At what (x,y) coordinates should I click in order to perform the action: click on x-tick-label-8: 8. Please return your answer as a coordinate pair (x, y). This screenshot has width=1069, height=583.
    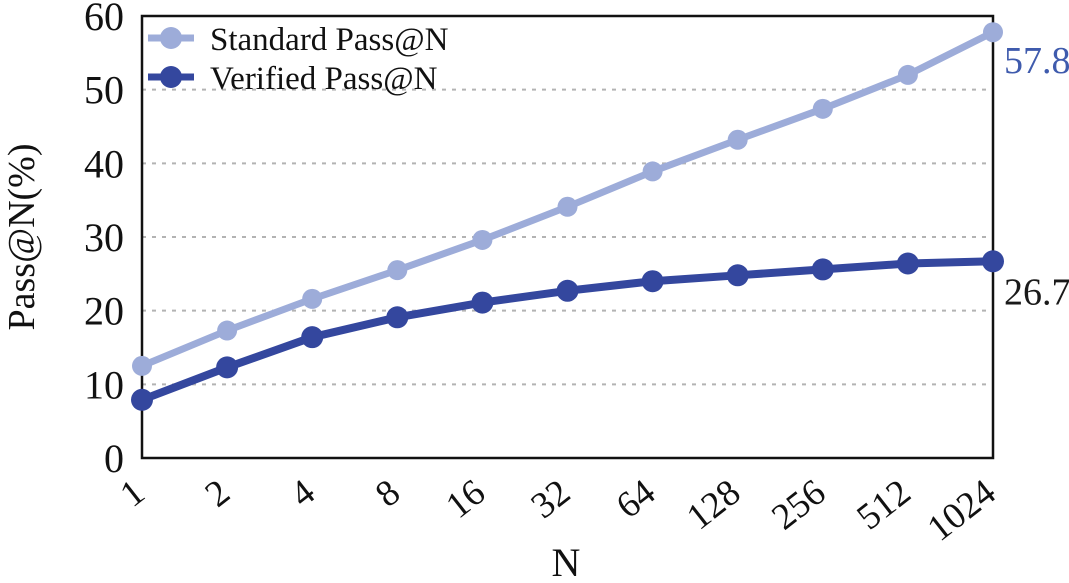
    Looking at the image, I should click on (388, 494).